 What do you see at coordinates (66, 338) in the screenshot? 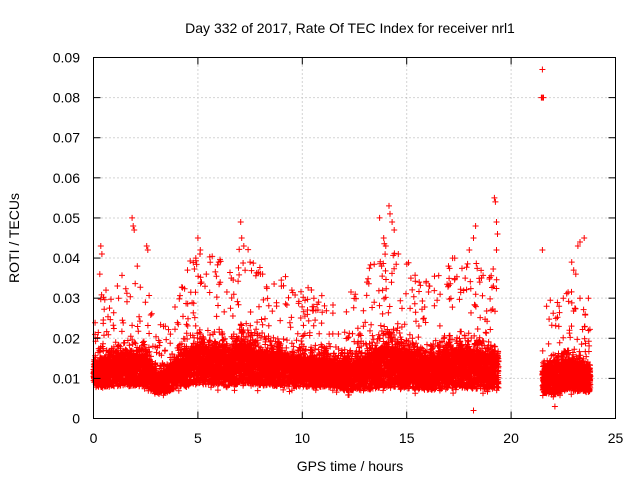
I see `y-tick-label: 0.02` at bounding box center [66, 338].